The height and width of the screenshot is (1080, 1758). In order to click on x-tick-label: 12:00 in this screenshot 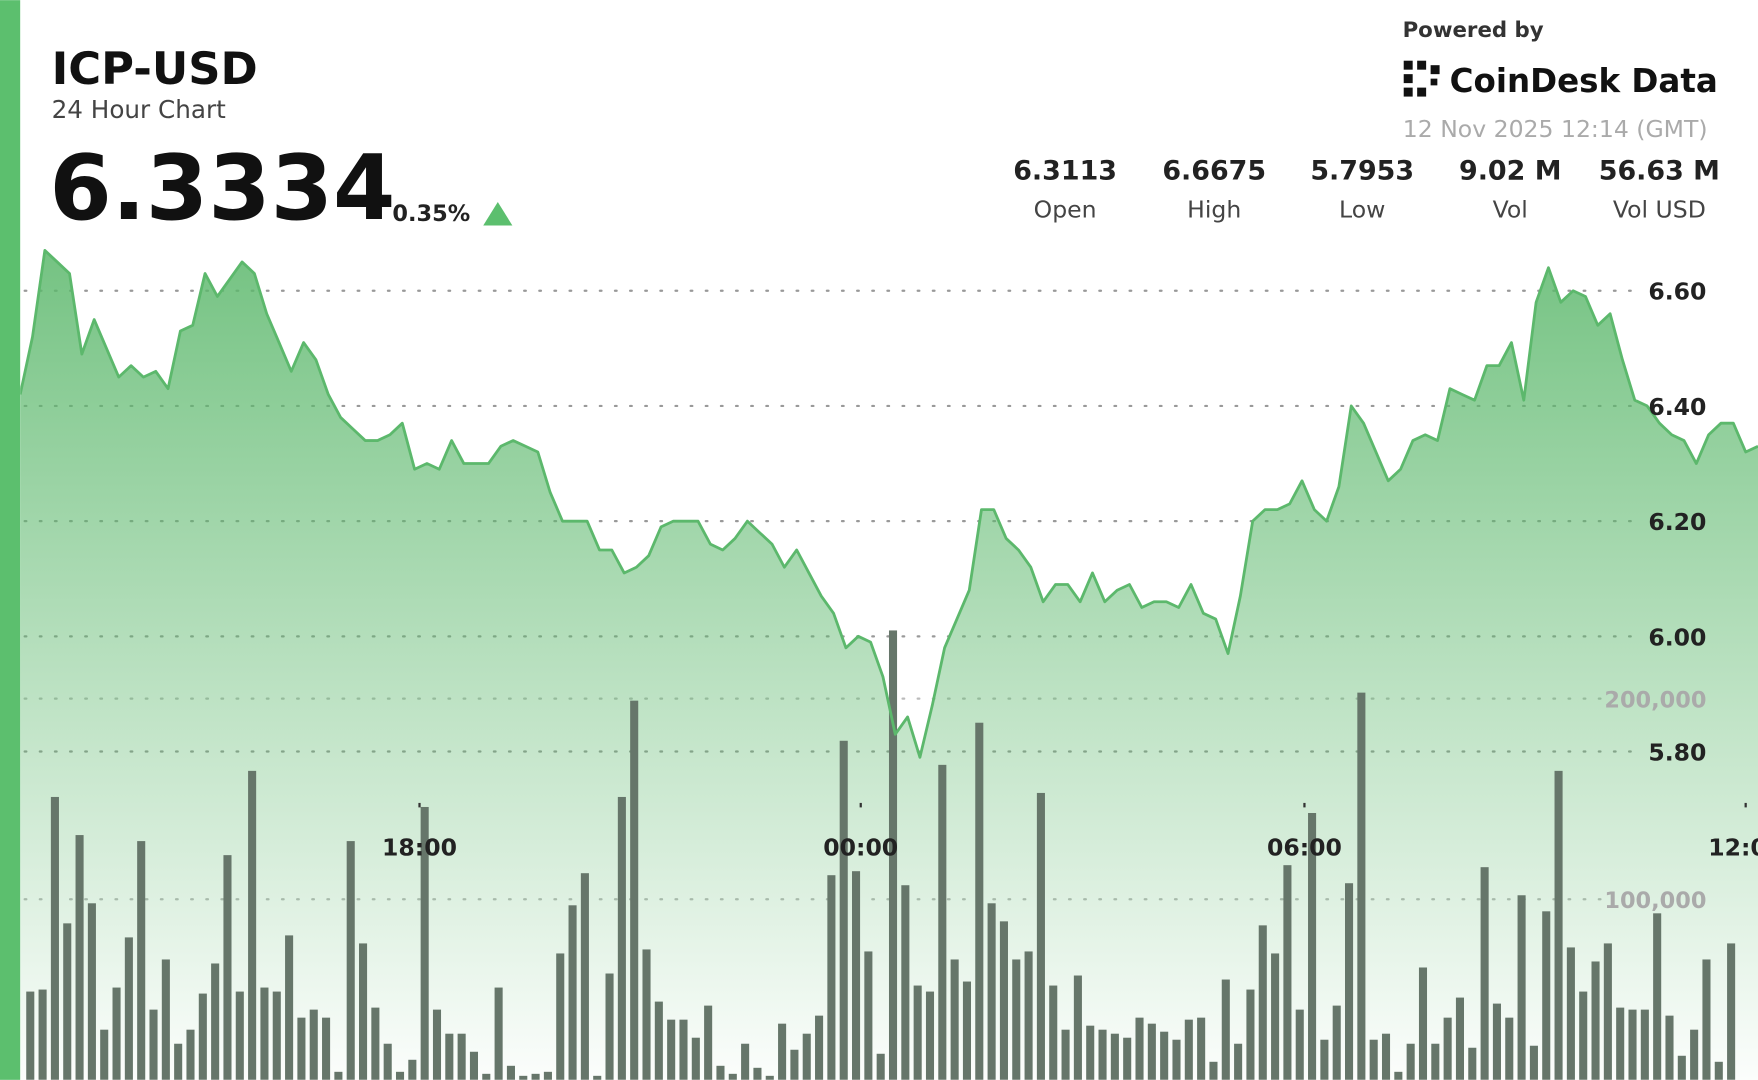, I will do `click(1733, 848)`.